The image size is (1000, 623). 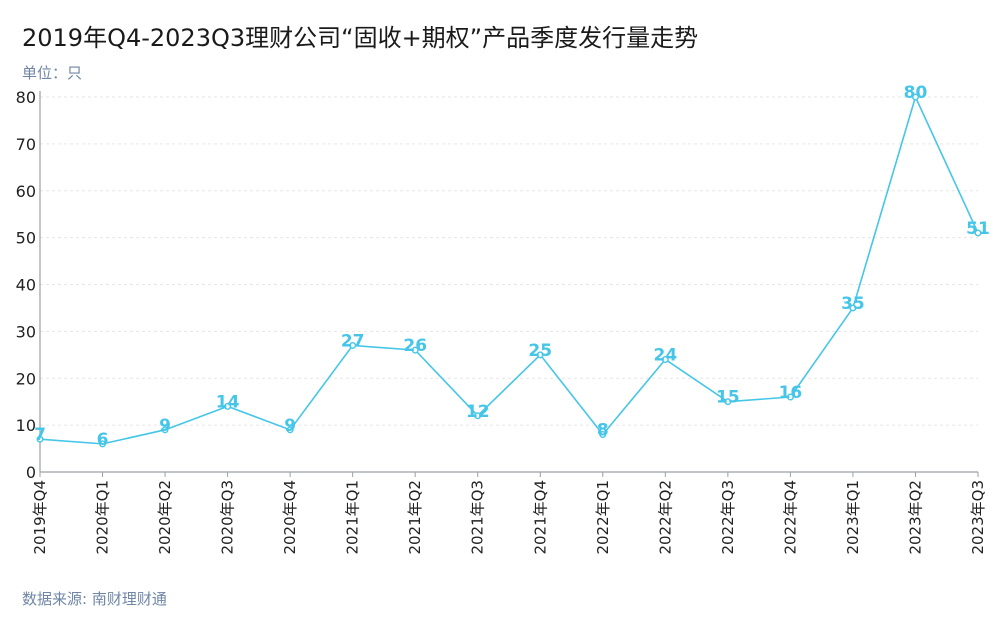 I want to click on data-label: 15, so click(x=728, y=398).